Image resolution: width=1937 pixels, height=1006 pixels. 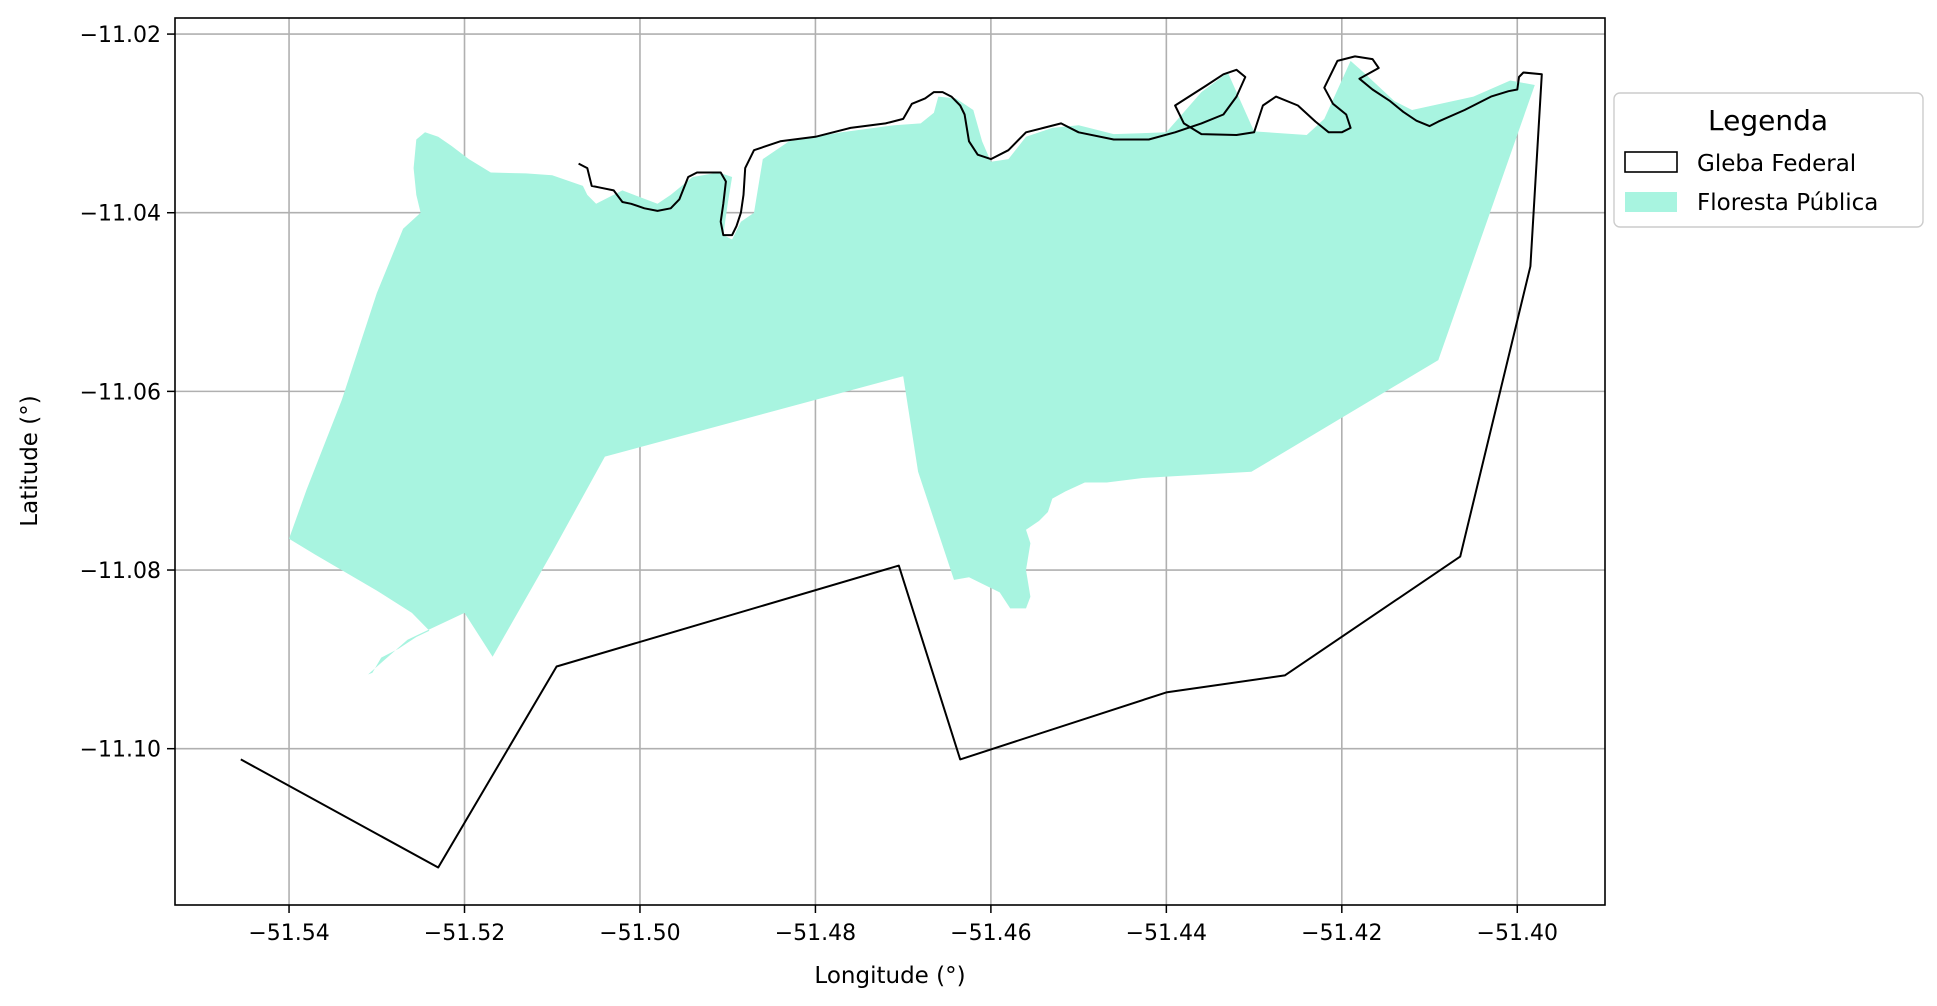 I want to click on x-tick-label: −51.40, so click(x=1517, y=933).